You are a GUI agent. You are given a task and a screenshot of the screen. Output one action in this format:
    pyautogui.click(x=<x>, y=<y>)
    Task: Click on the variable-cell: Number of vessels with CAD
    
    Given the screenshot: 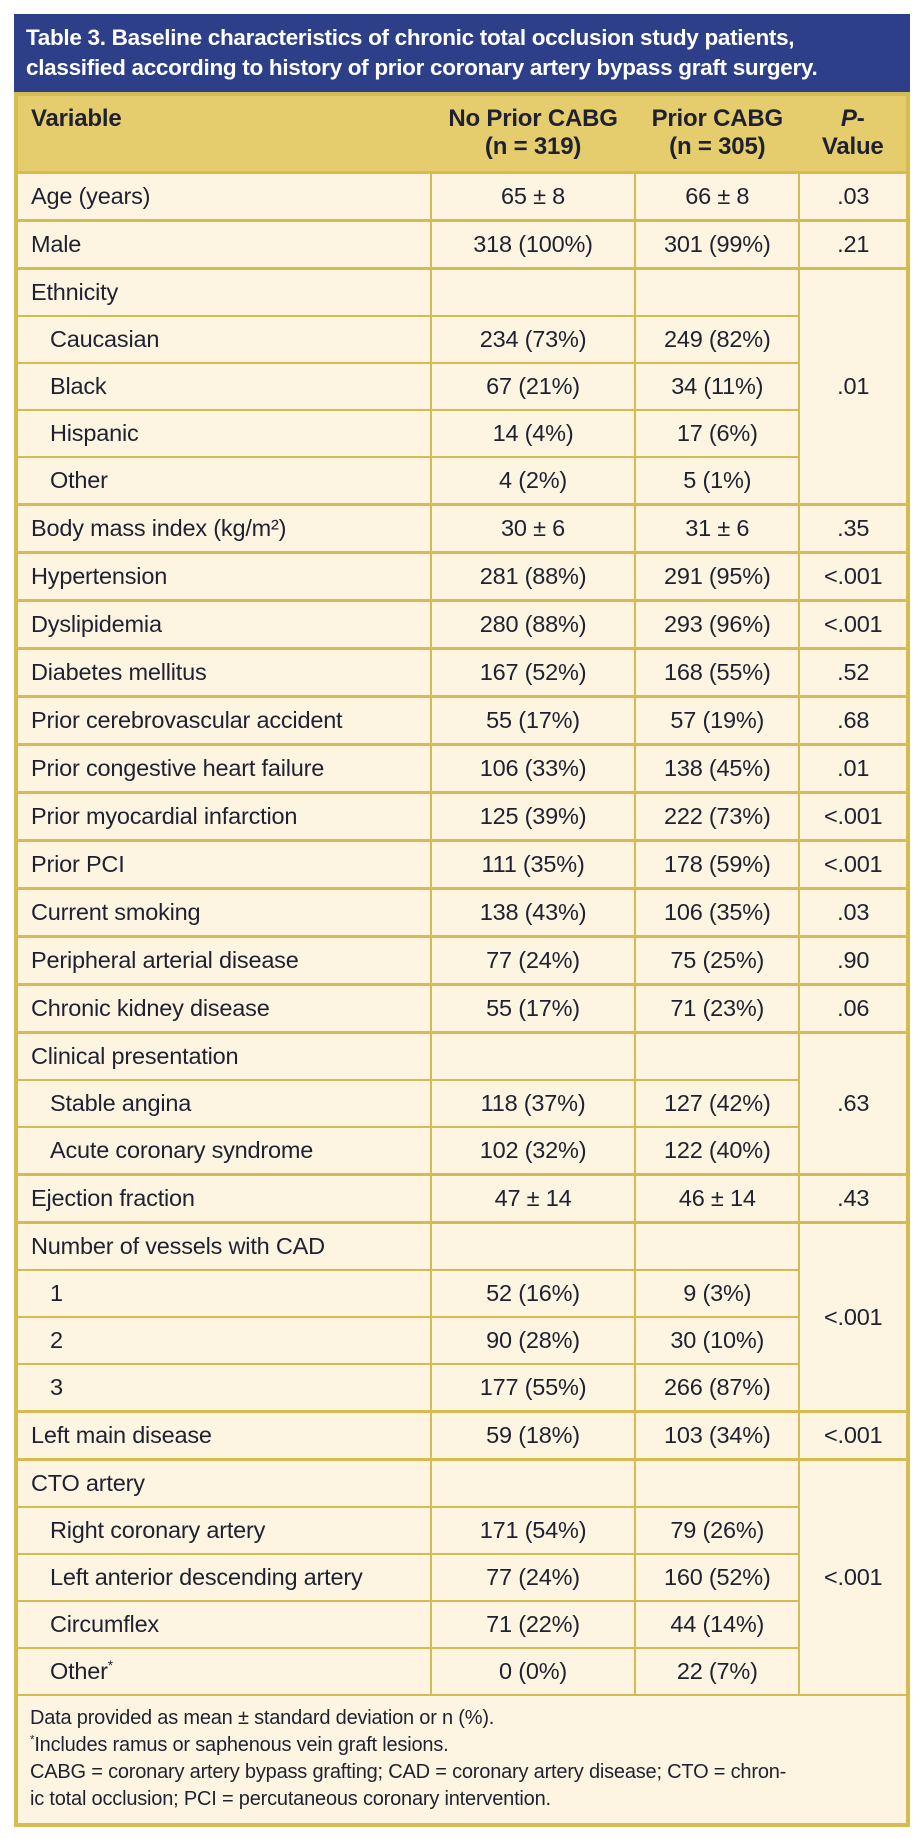 What is the action you would take?
    pyautogui.click(x=225, y=1246)
    